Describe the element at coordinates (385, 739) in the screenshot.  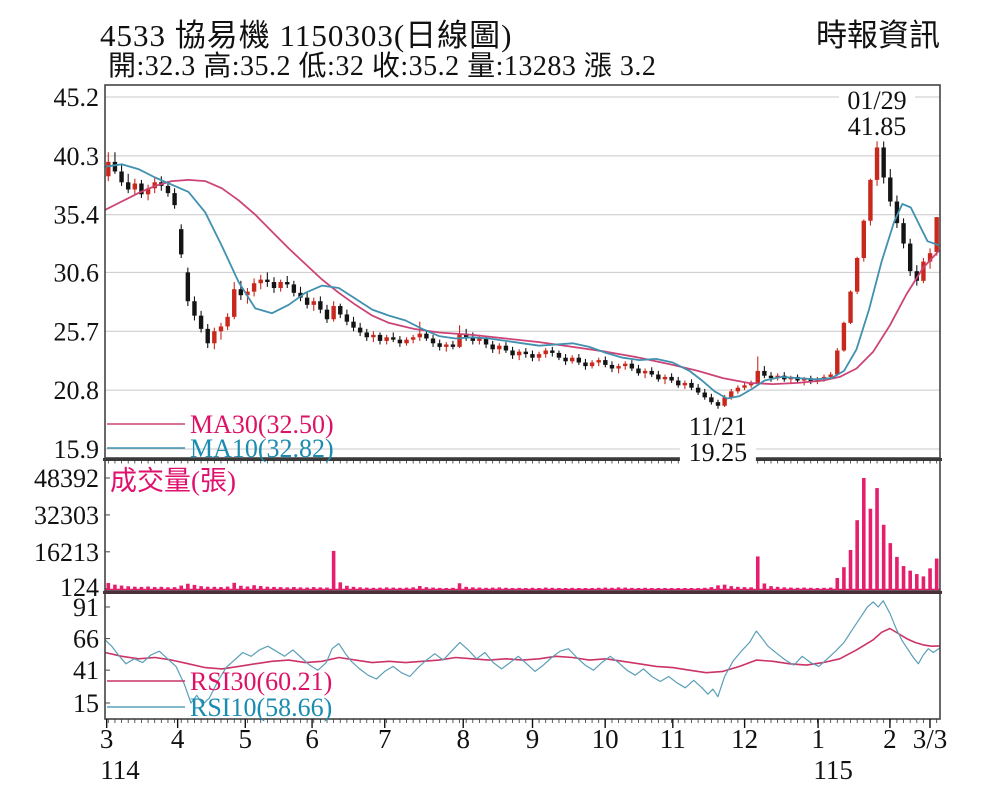
I see `svg-text: 7` at that location.